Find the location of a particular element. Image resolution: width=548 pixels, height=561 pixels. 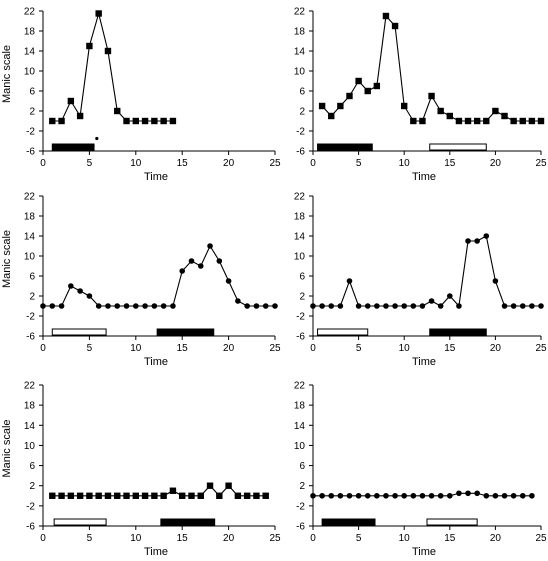

y-tick-label: 6 is located at coordinates (32, 277).